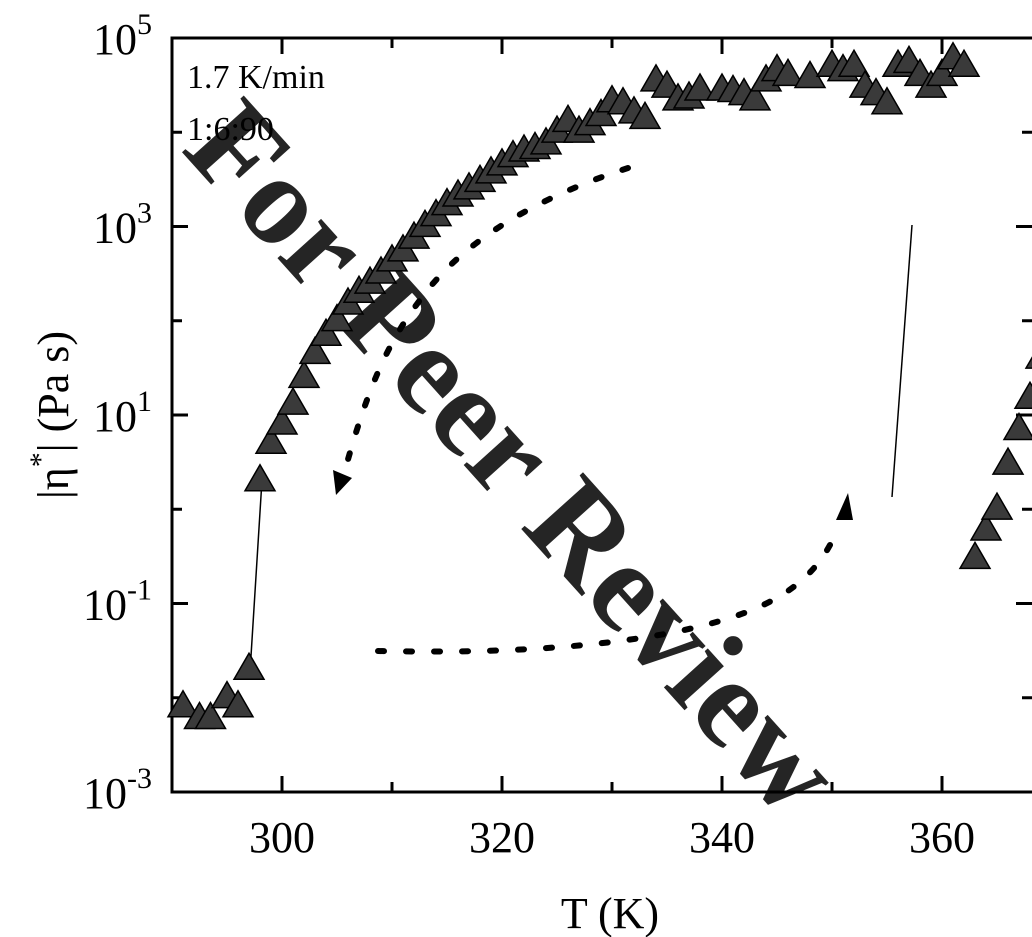  What do you see at coordinates (117, 790) in the screenshot?
I see `y-tick-label: 10⁻³` at bounding box center [117, 790].